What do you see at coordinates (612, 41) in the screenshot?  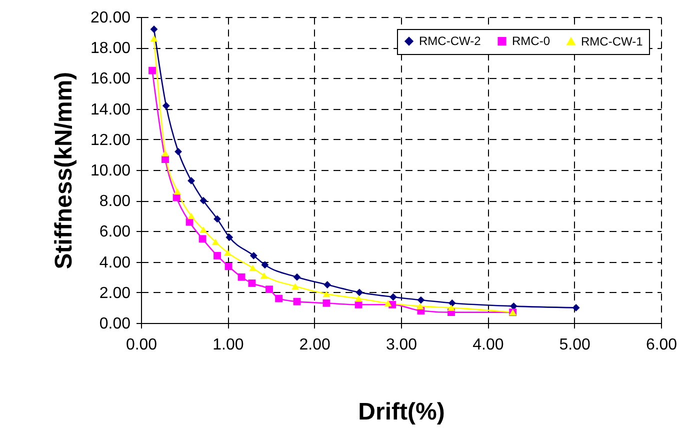 I see `legend-label: RMC-CW-1` at bounding box center [612, 41].